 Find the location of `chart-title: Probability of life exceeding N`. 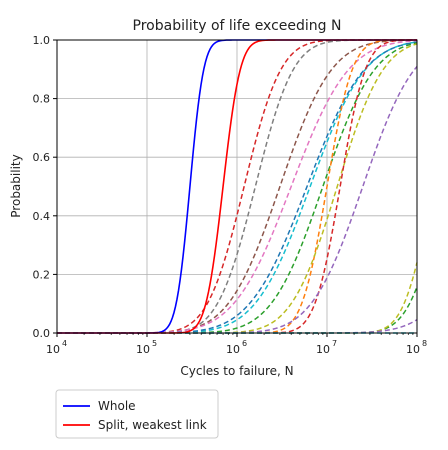

chart-title: Probability of life exceeding N is located at coordinates (237, 26).